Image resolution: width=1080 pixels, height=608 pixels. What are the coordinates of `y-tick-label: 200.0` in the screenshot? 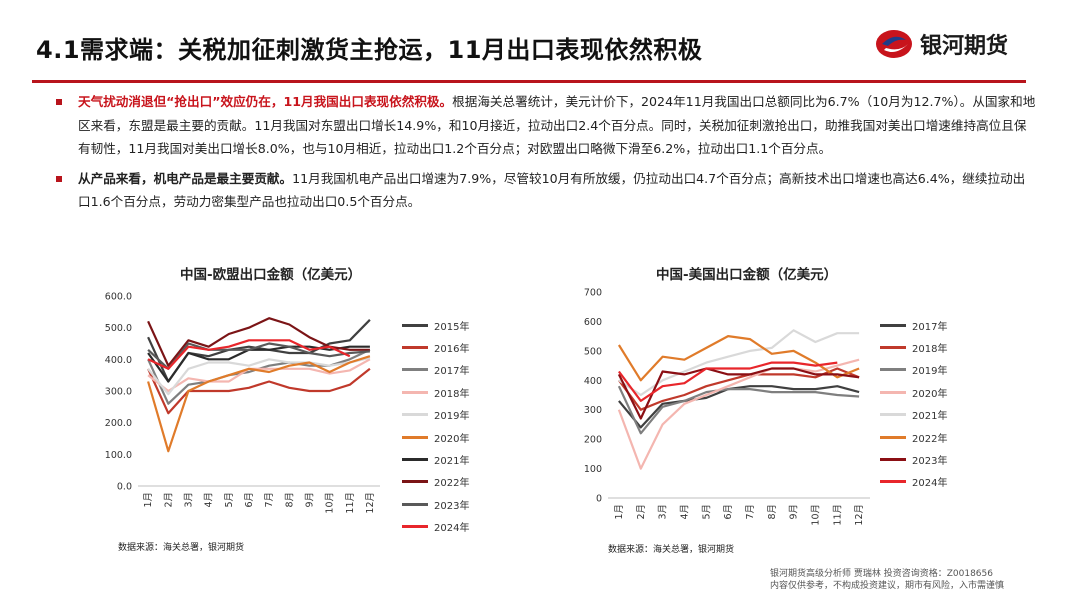 It's located at (118, 423).